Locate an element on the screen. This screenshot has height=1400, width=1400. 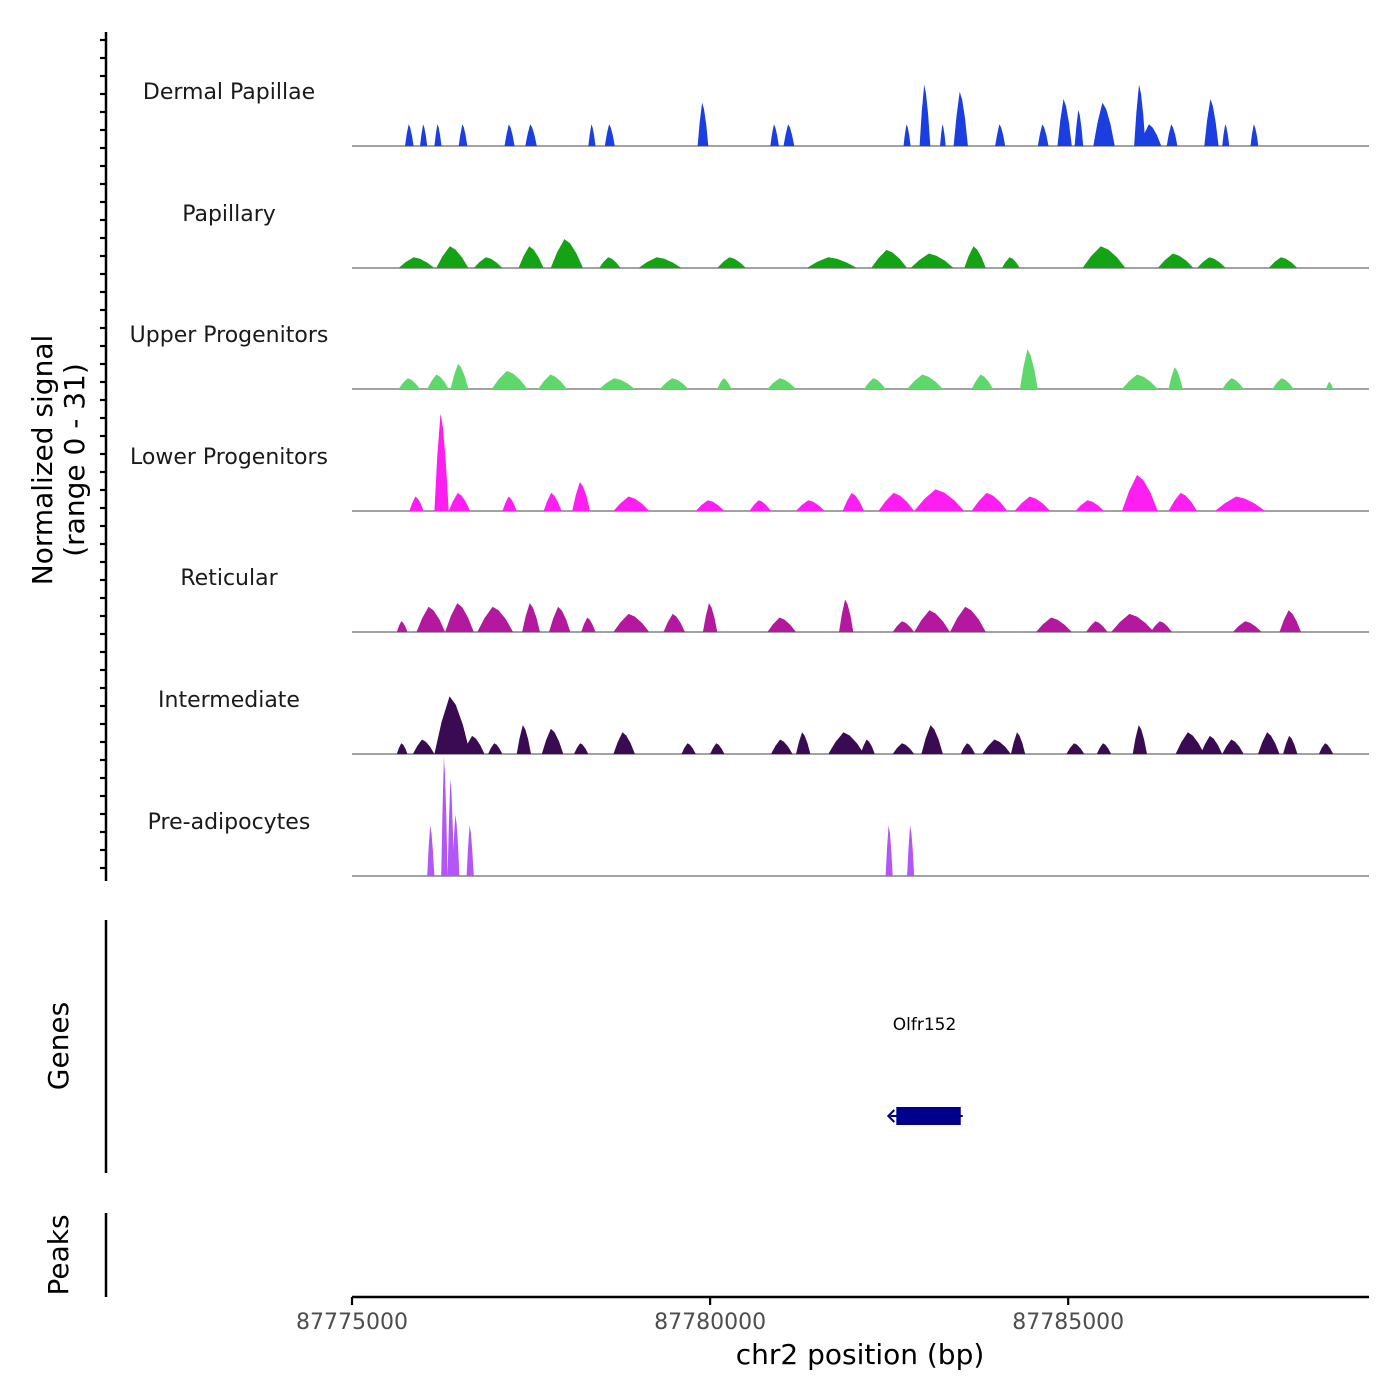
track-label: Pre-adipocytes is located at coordinates (229, 822).